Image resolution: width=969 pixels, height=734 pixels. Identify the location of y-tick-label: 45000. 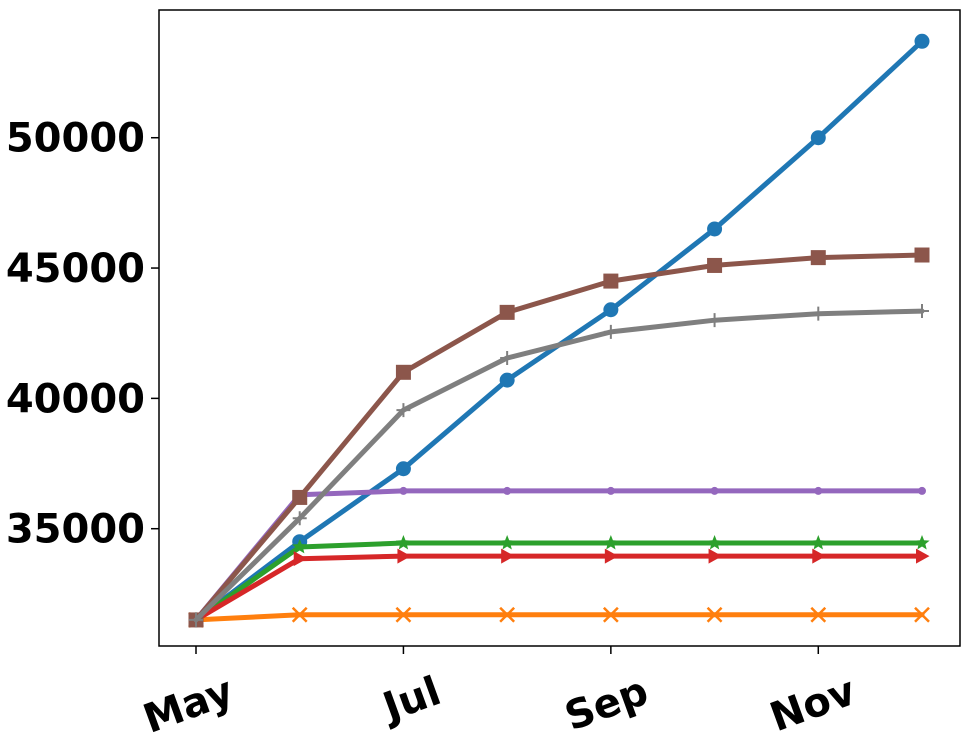
(75, 269).